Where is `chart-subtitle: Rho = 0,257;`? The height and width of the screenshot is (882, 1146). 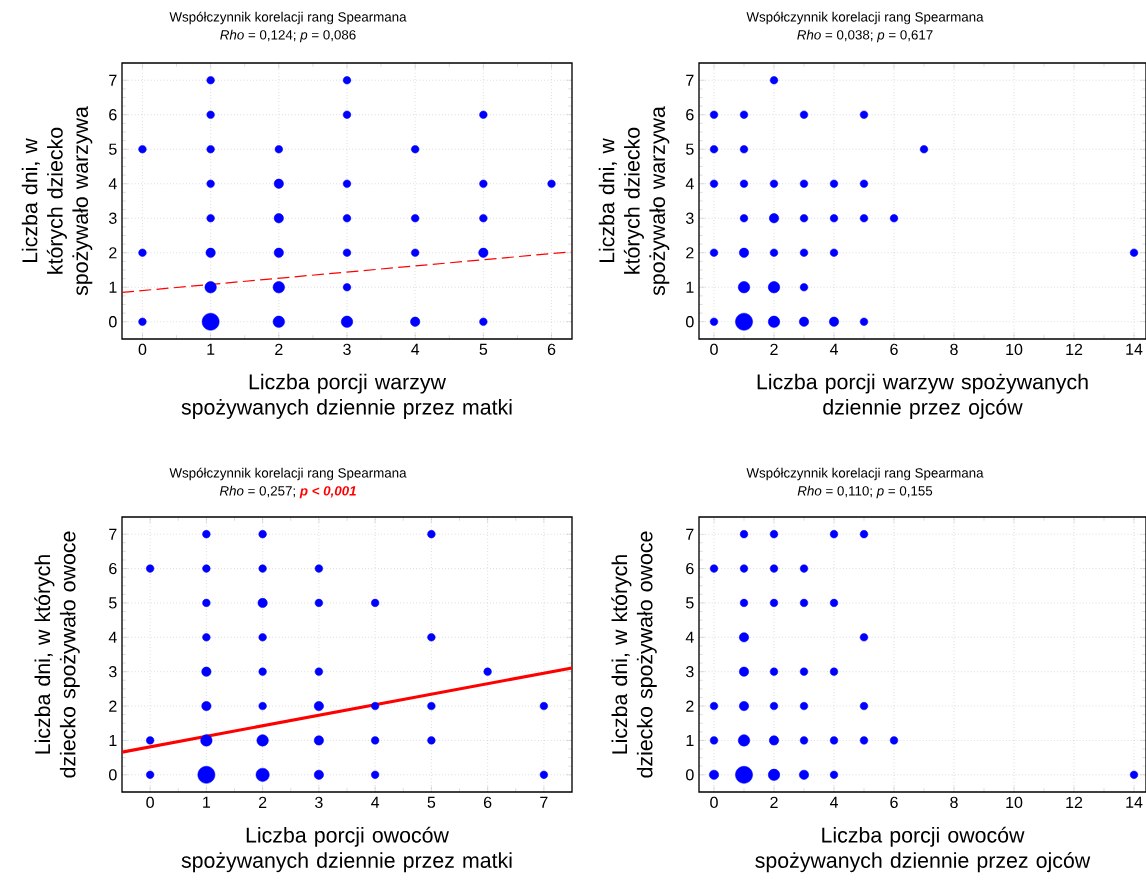 chart-subtitle: Rho = 0,257; is located at coordinates (257, 491).